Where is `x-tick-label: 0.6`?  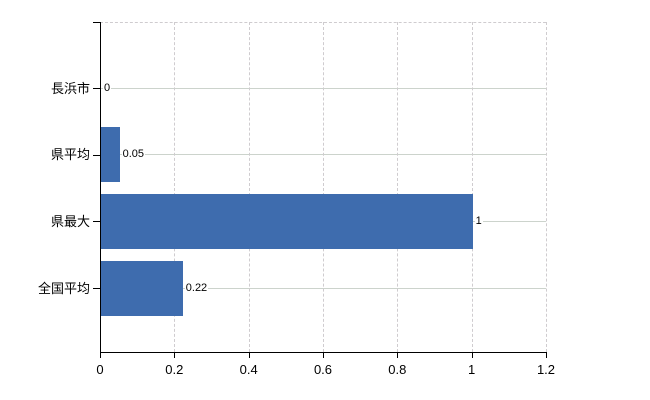 x-tick-label: 0.6 is located at coordinates (323, 369).